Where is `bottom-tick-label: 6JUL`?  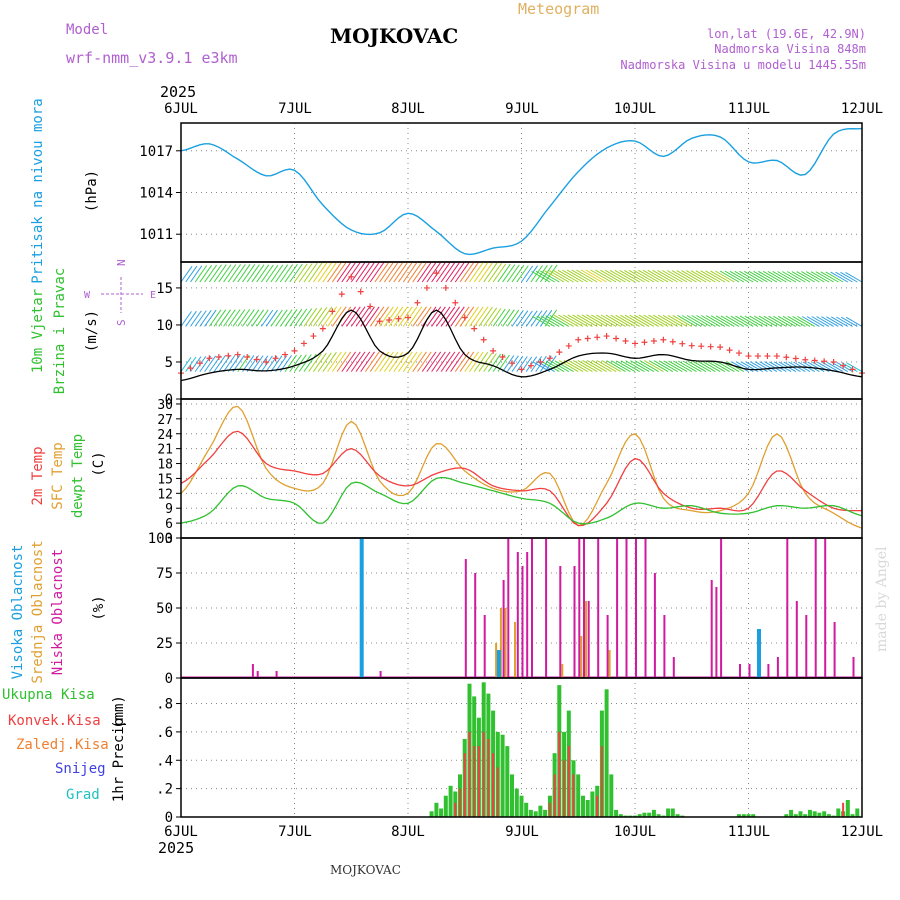
bottom-tick-label: 6JUL is located at coordinates (181, 832).